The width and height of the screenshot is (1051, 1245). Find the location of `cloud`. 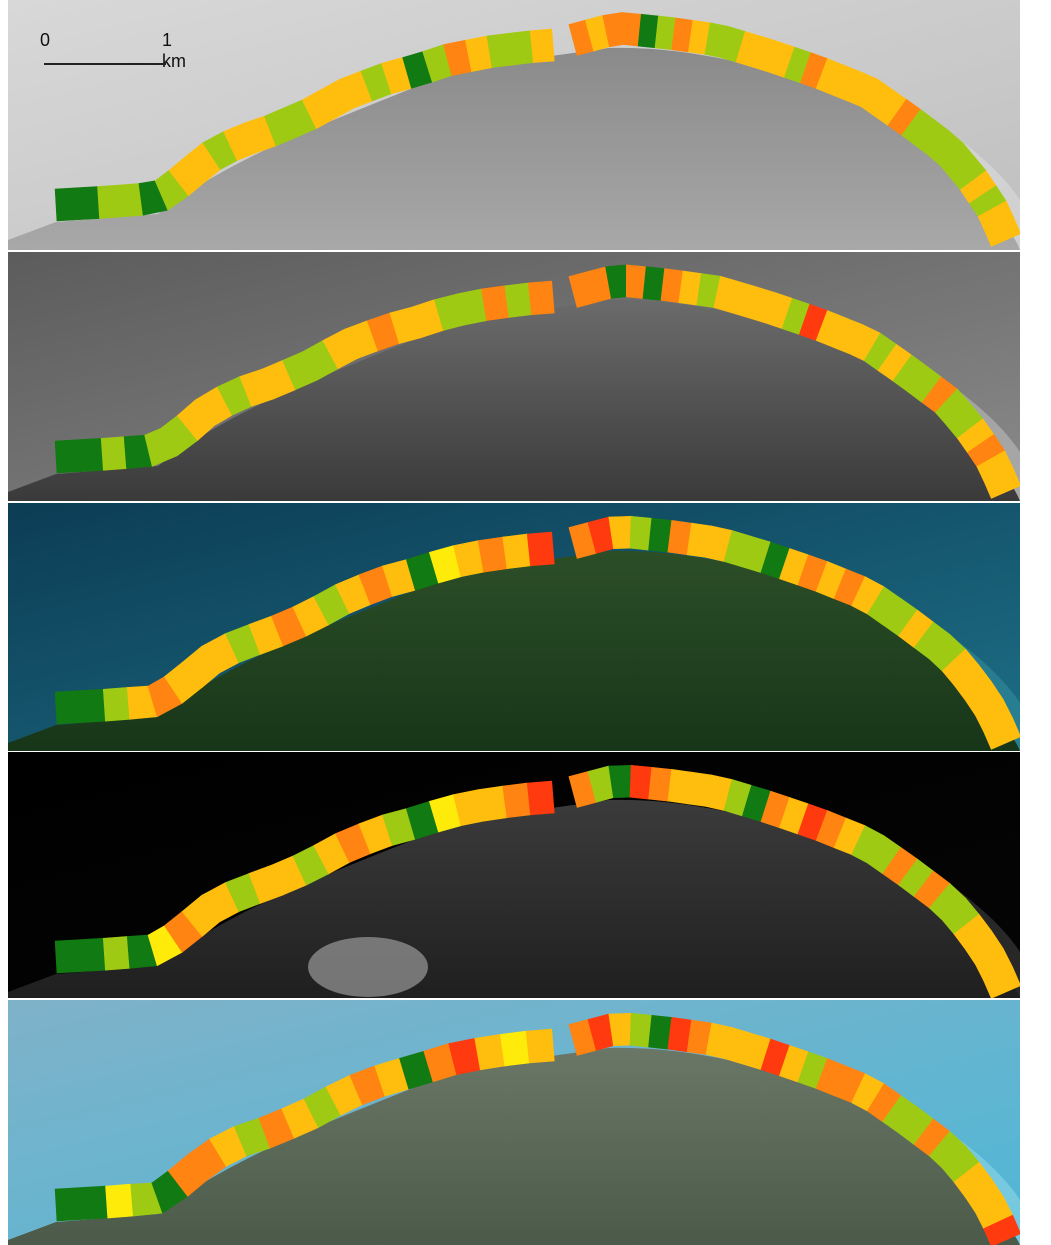

cloud is located at coordinates (368, 967).